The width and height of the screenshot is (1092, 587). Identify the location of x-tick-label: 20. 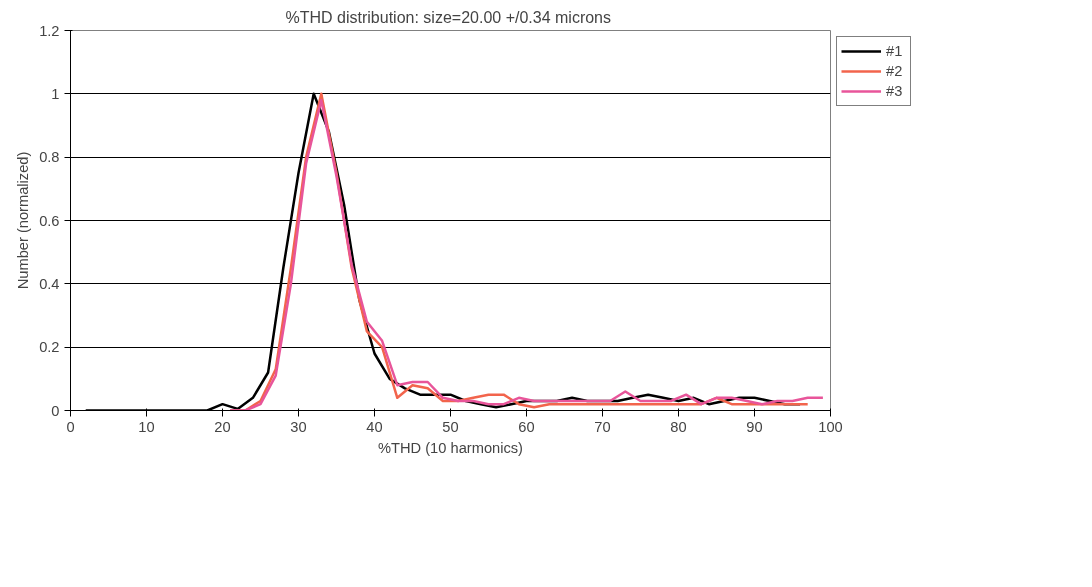
(222, 426).